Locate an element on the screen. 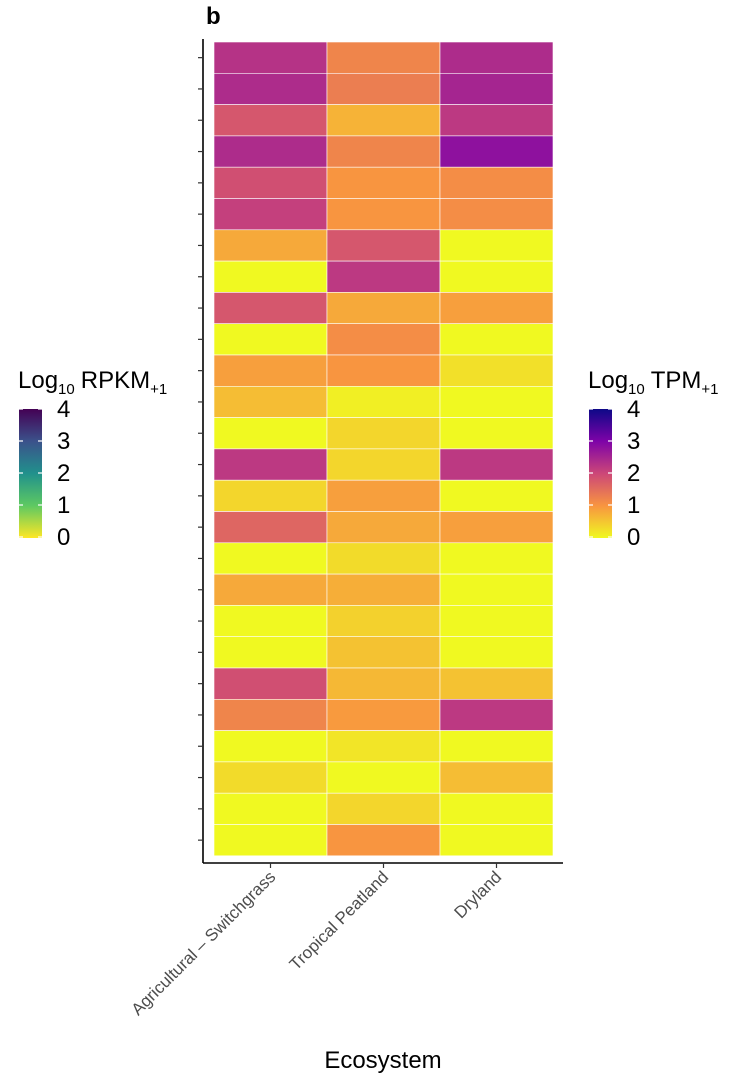 The width and height of the screenshot is (743, 1079). legend-rpkm: Log10 RPKM+1 4 3 2 1 0 is located at coordinates (92, 459).